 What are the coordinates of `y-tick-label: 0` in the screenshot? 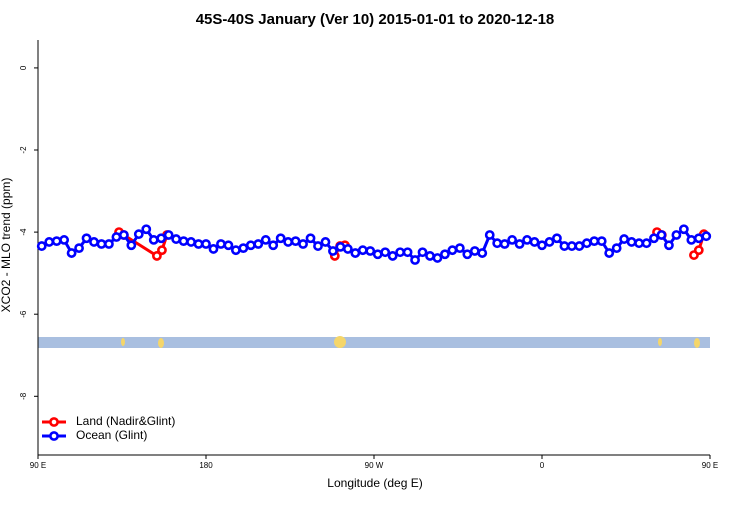 It's located at (23, 67).